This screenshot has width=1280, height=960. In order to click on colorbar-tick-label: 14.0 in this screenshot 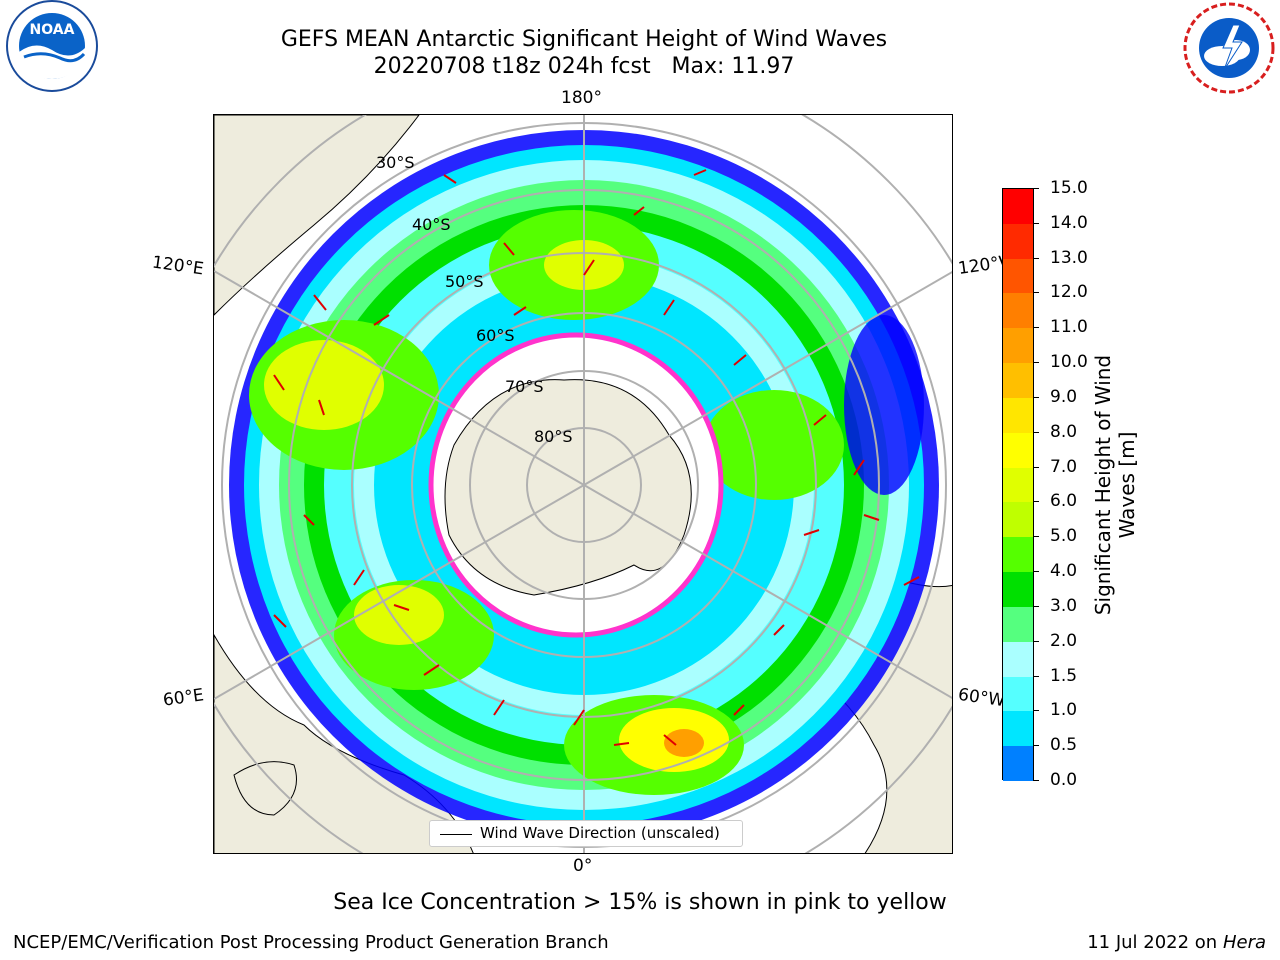, I will do `click(1069, 222)`.